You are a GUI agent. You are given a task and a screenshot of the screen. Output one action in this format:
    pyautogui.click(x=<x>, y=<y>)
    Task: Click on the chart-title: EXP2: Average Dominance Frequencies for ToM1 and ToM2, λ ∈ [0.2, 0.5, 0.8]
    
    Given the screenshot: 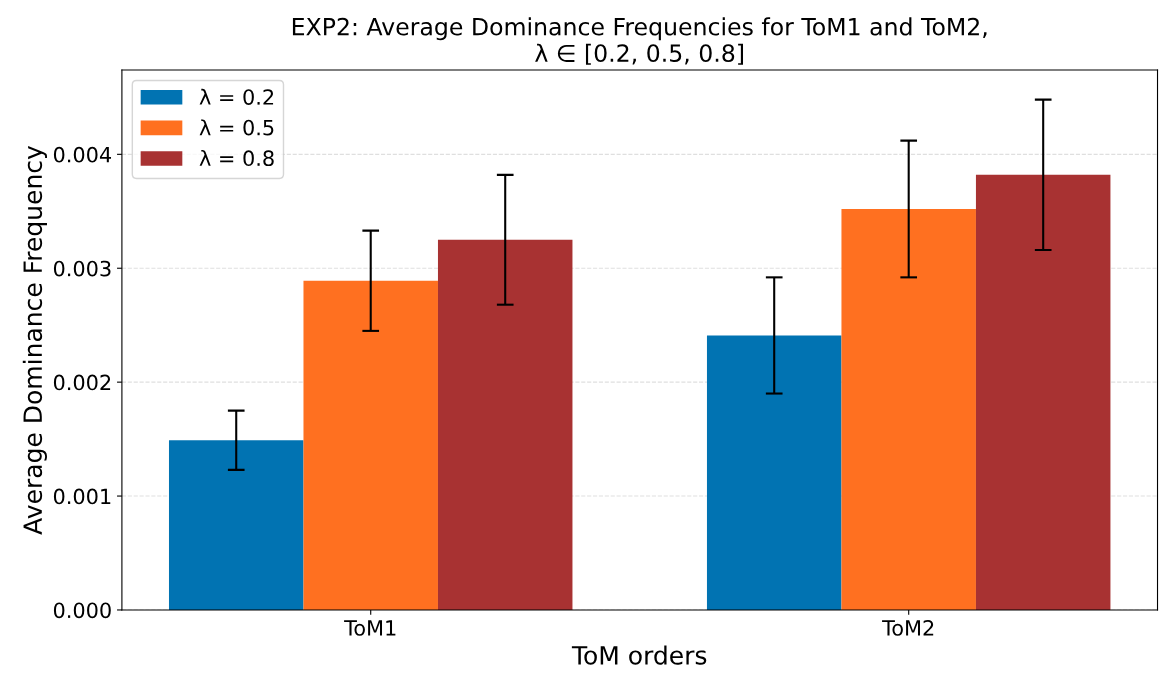 What is the action you would take?
    pyautogui.click(x=639, y=41)
    